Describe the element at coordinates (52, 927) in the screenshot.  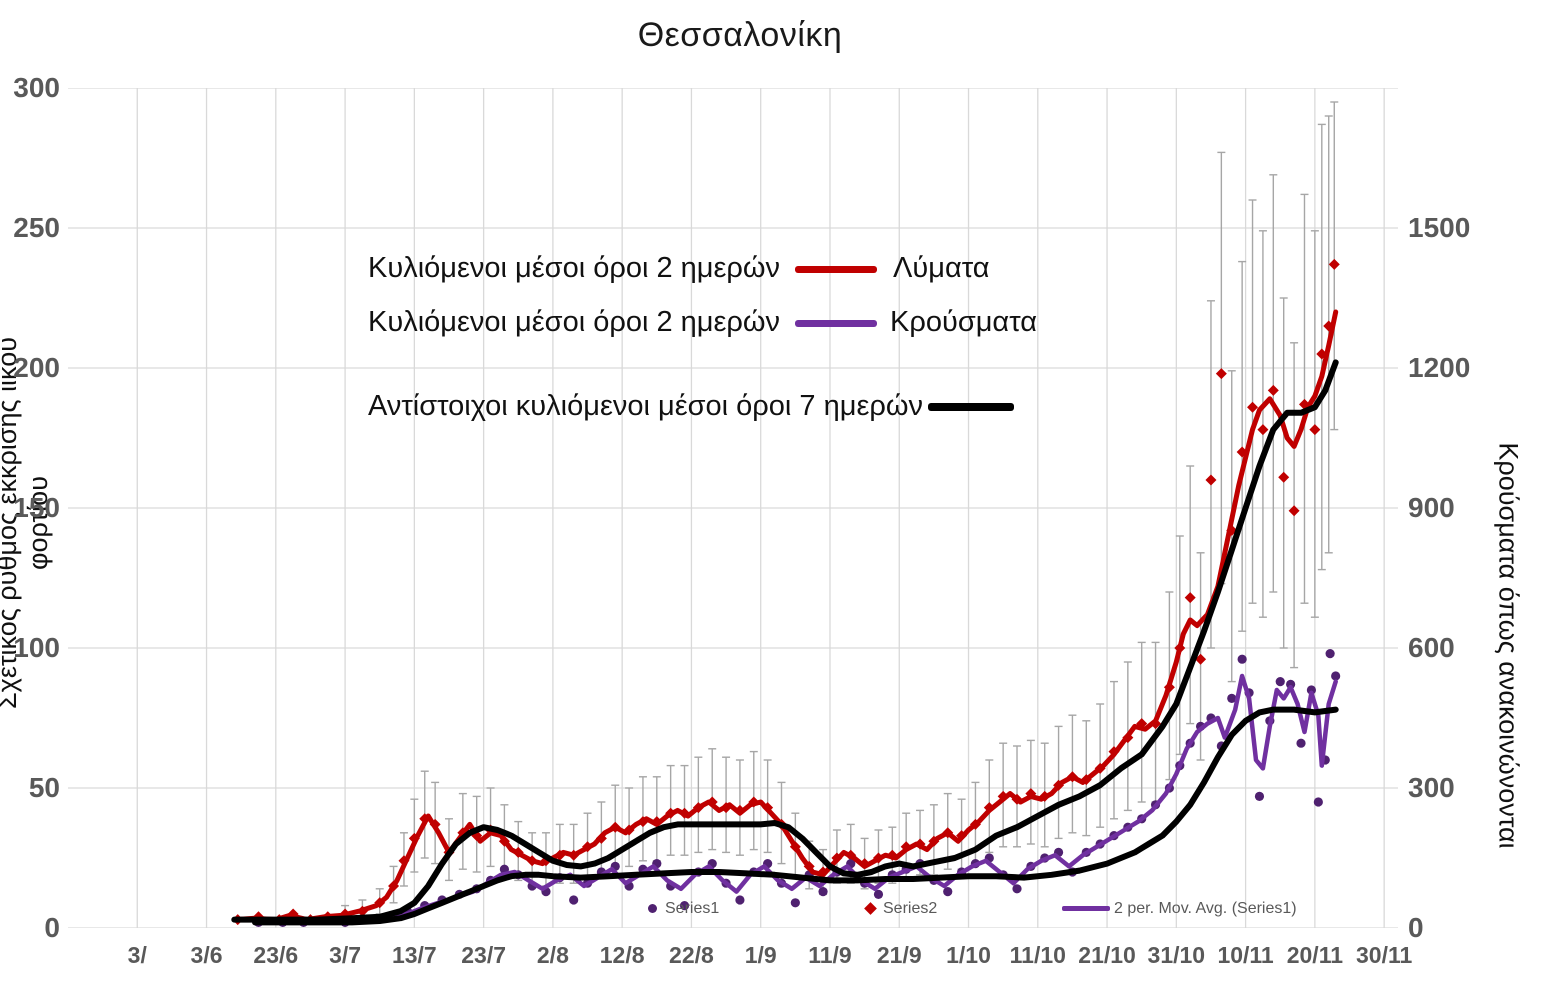
I see `left-tick-label: 0` at that location.